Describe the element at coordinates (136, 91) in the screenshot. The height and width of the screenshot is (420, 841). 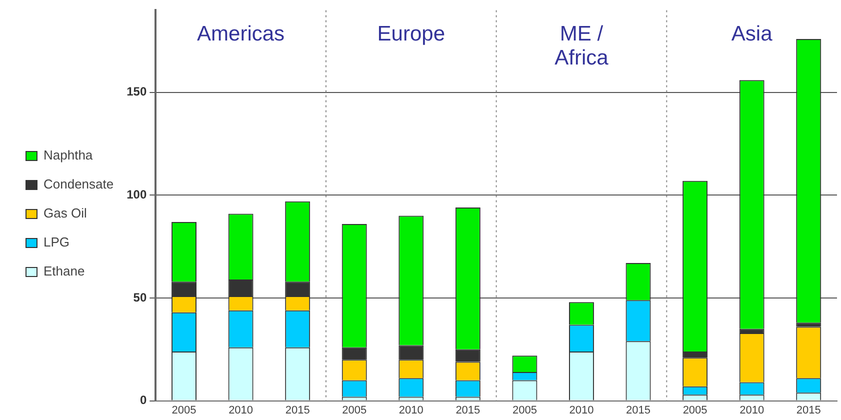
I see `y-tick-label: 150` at that location.